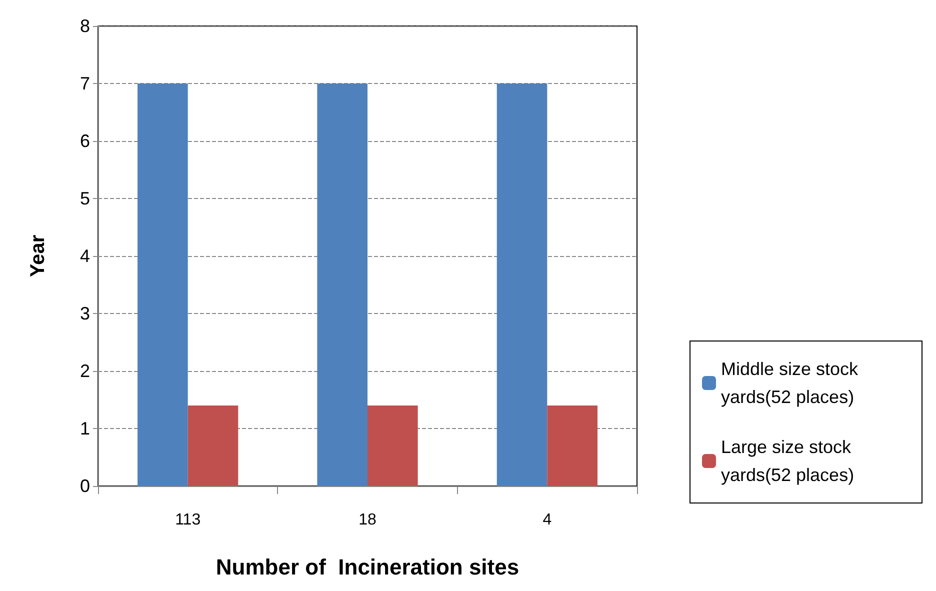 The height and width of the screenshot is (591, 936). Describe the element at coordinates (547, 520) in the screenshot. I see `x-tick-label: 4` at that location.